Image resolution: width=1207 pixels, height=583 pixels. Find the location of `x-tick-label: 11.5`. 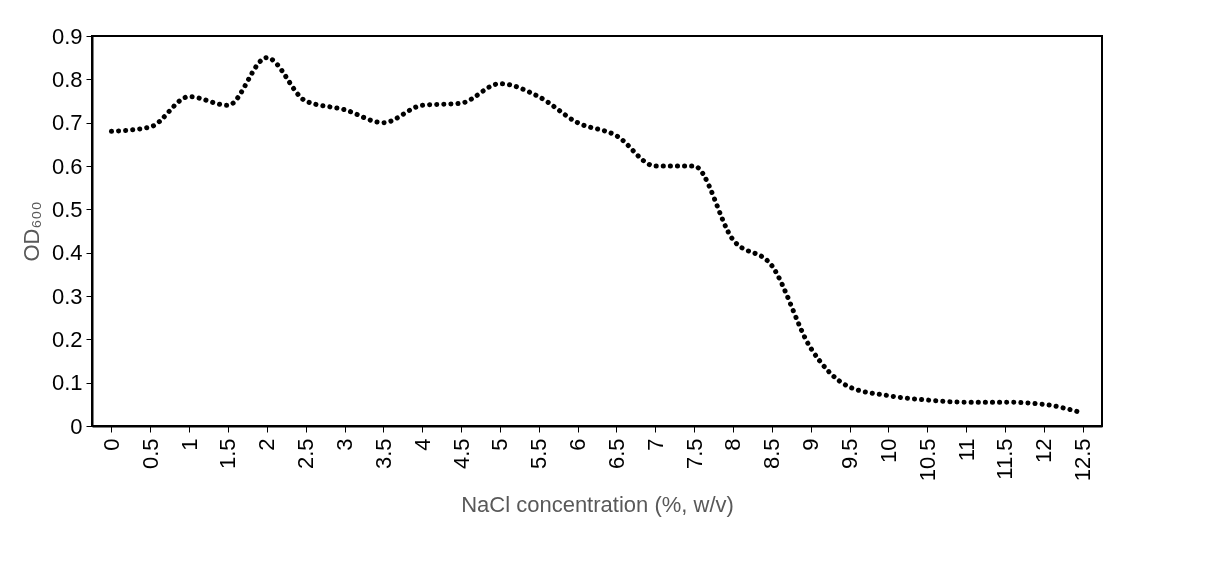

x-tick-label: 11.5 is located at coordinates (1005, 459).